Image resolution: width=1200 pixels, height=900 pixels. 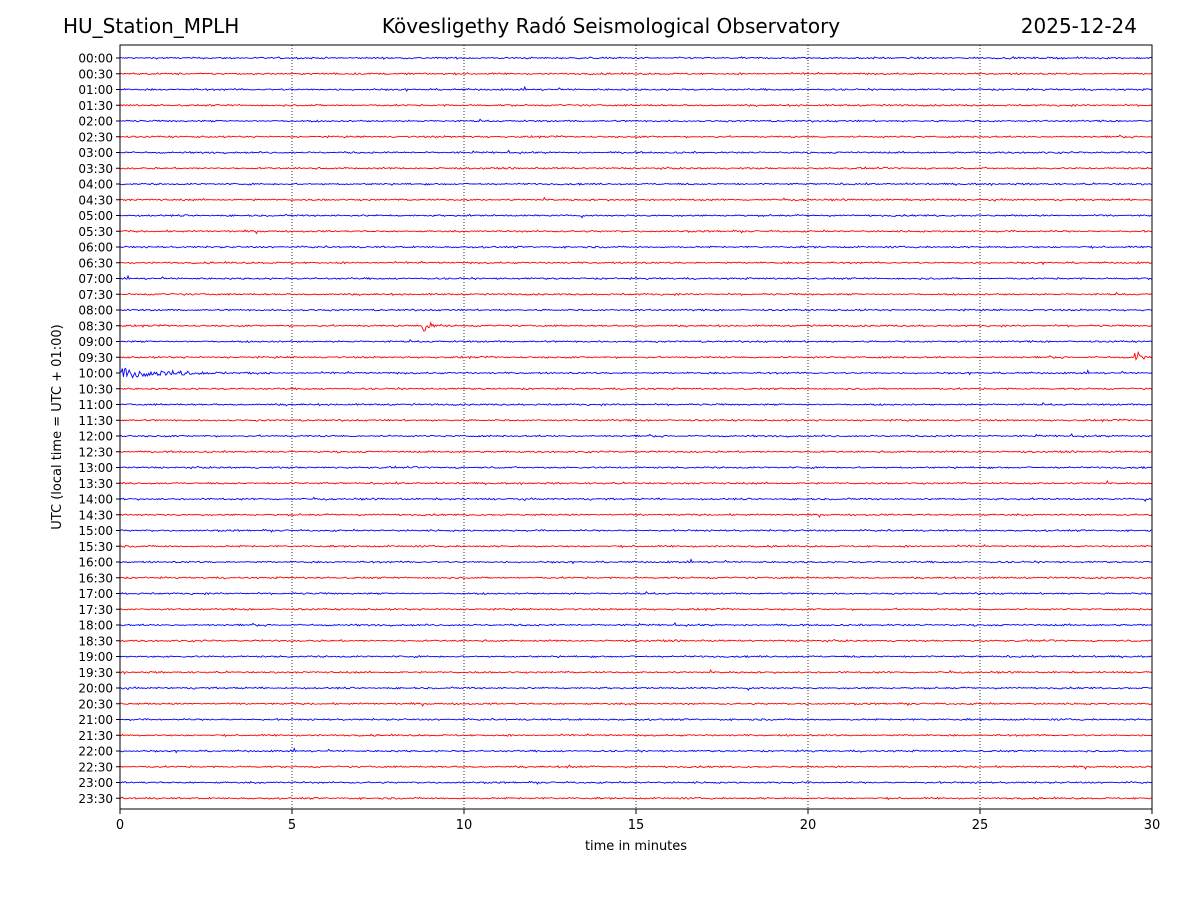 I want to click on trace-row-01:30, so click(x=636, y=105).